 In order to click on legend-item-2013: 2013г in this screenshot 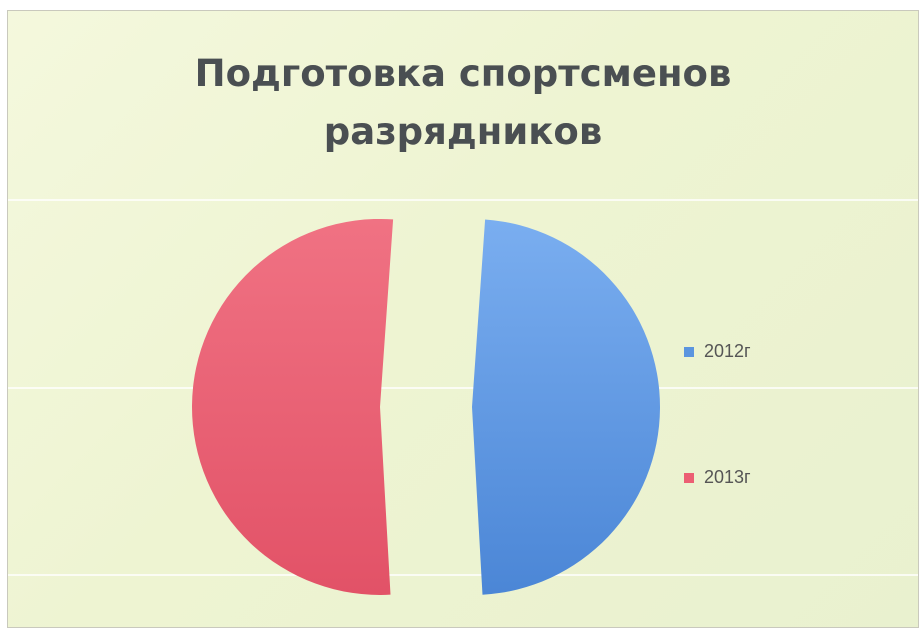, I will do `click(717, 477)`.